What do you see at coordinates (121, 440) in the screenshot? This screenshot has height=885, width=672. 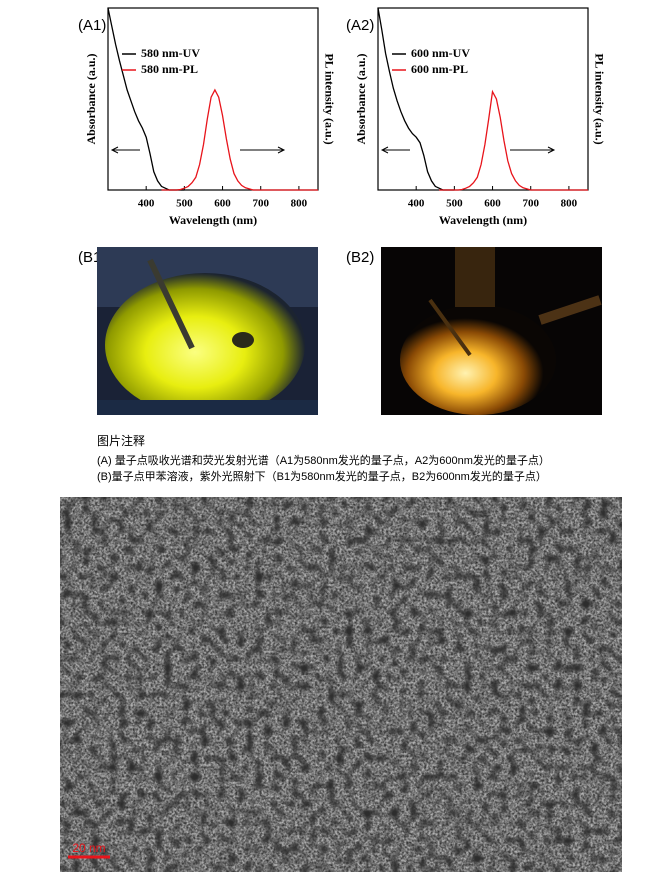 I see `caption-title: 图片注释` at bounding box center [121, 440].